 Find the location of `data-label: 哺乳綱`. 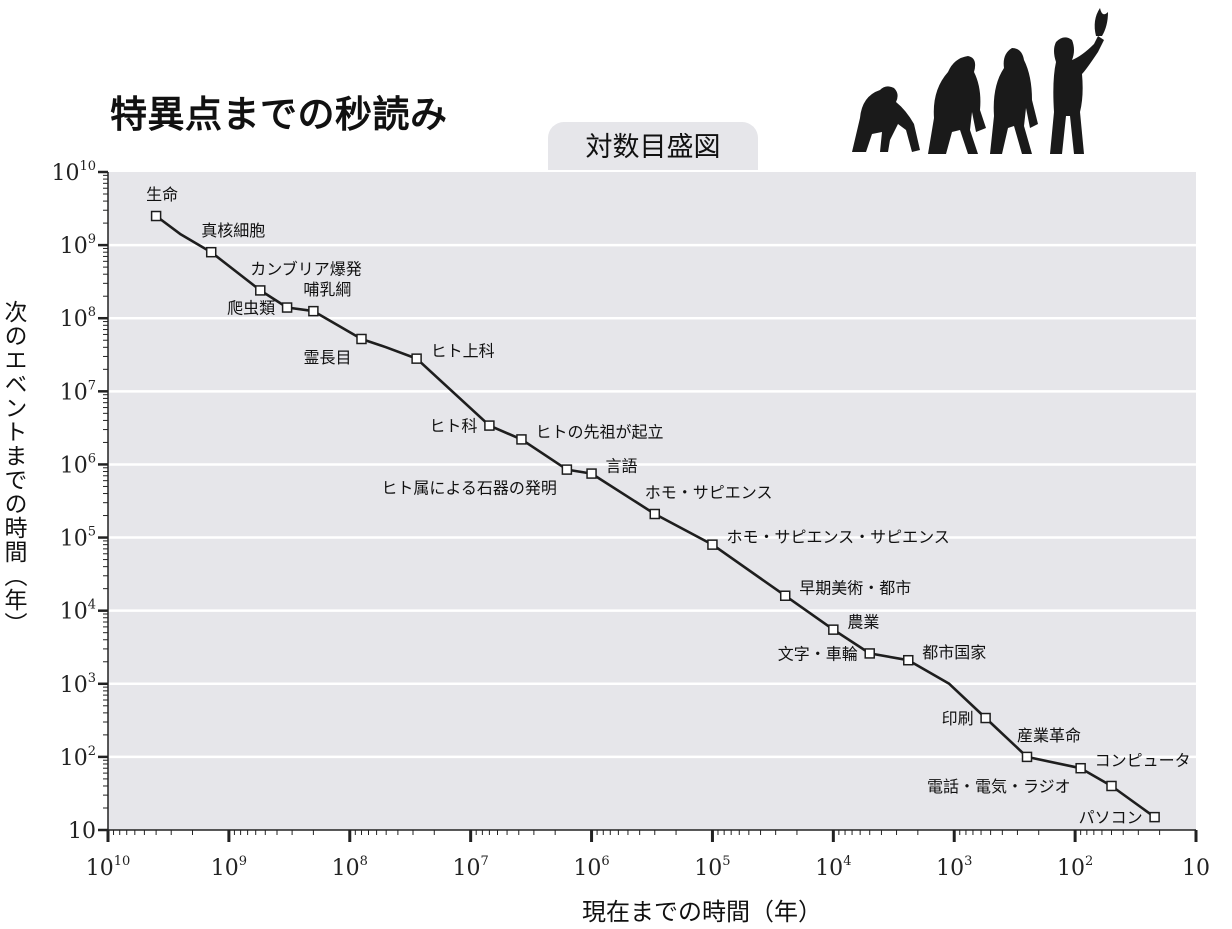

data-label: 哺乳綱 is located at coordinates (327, 289).